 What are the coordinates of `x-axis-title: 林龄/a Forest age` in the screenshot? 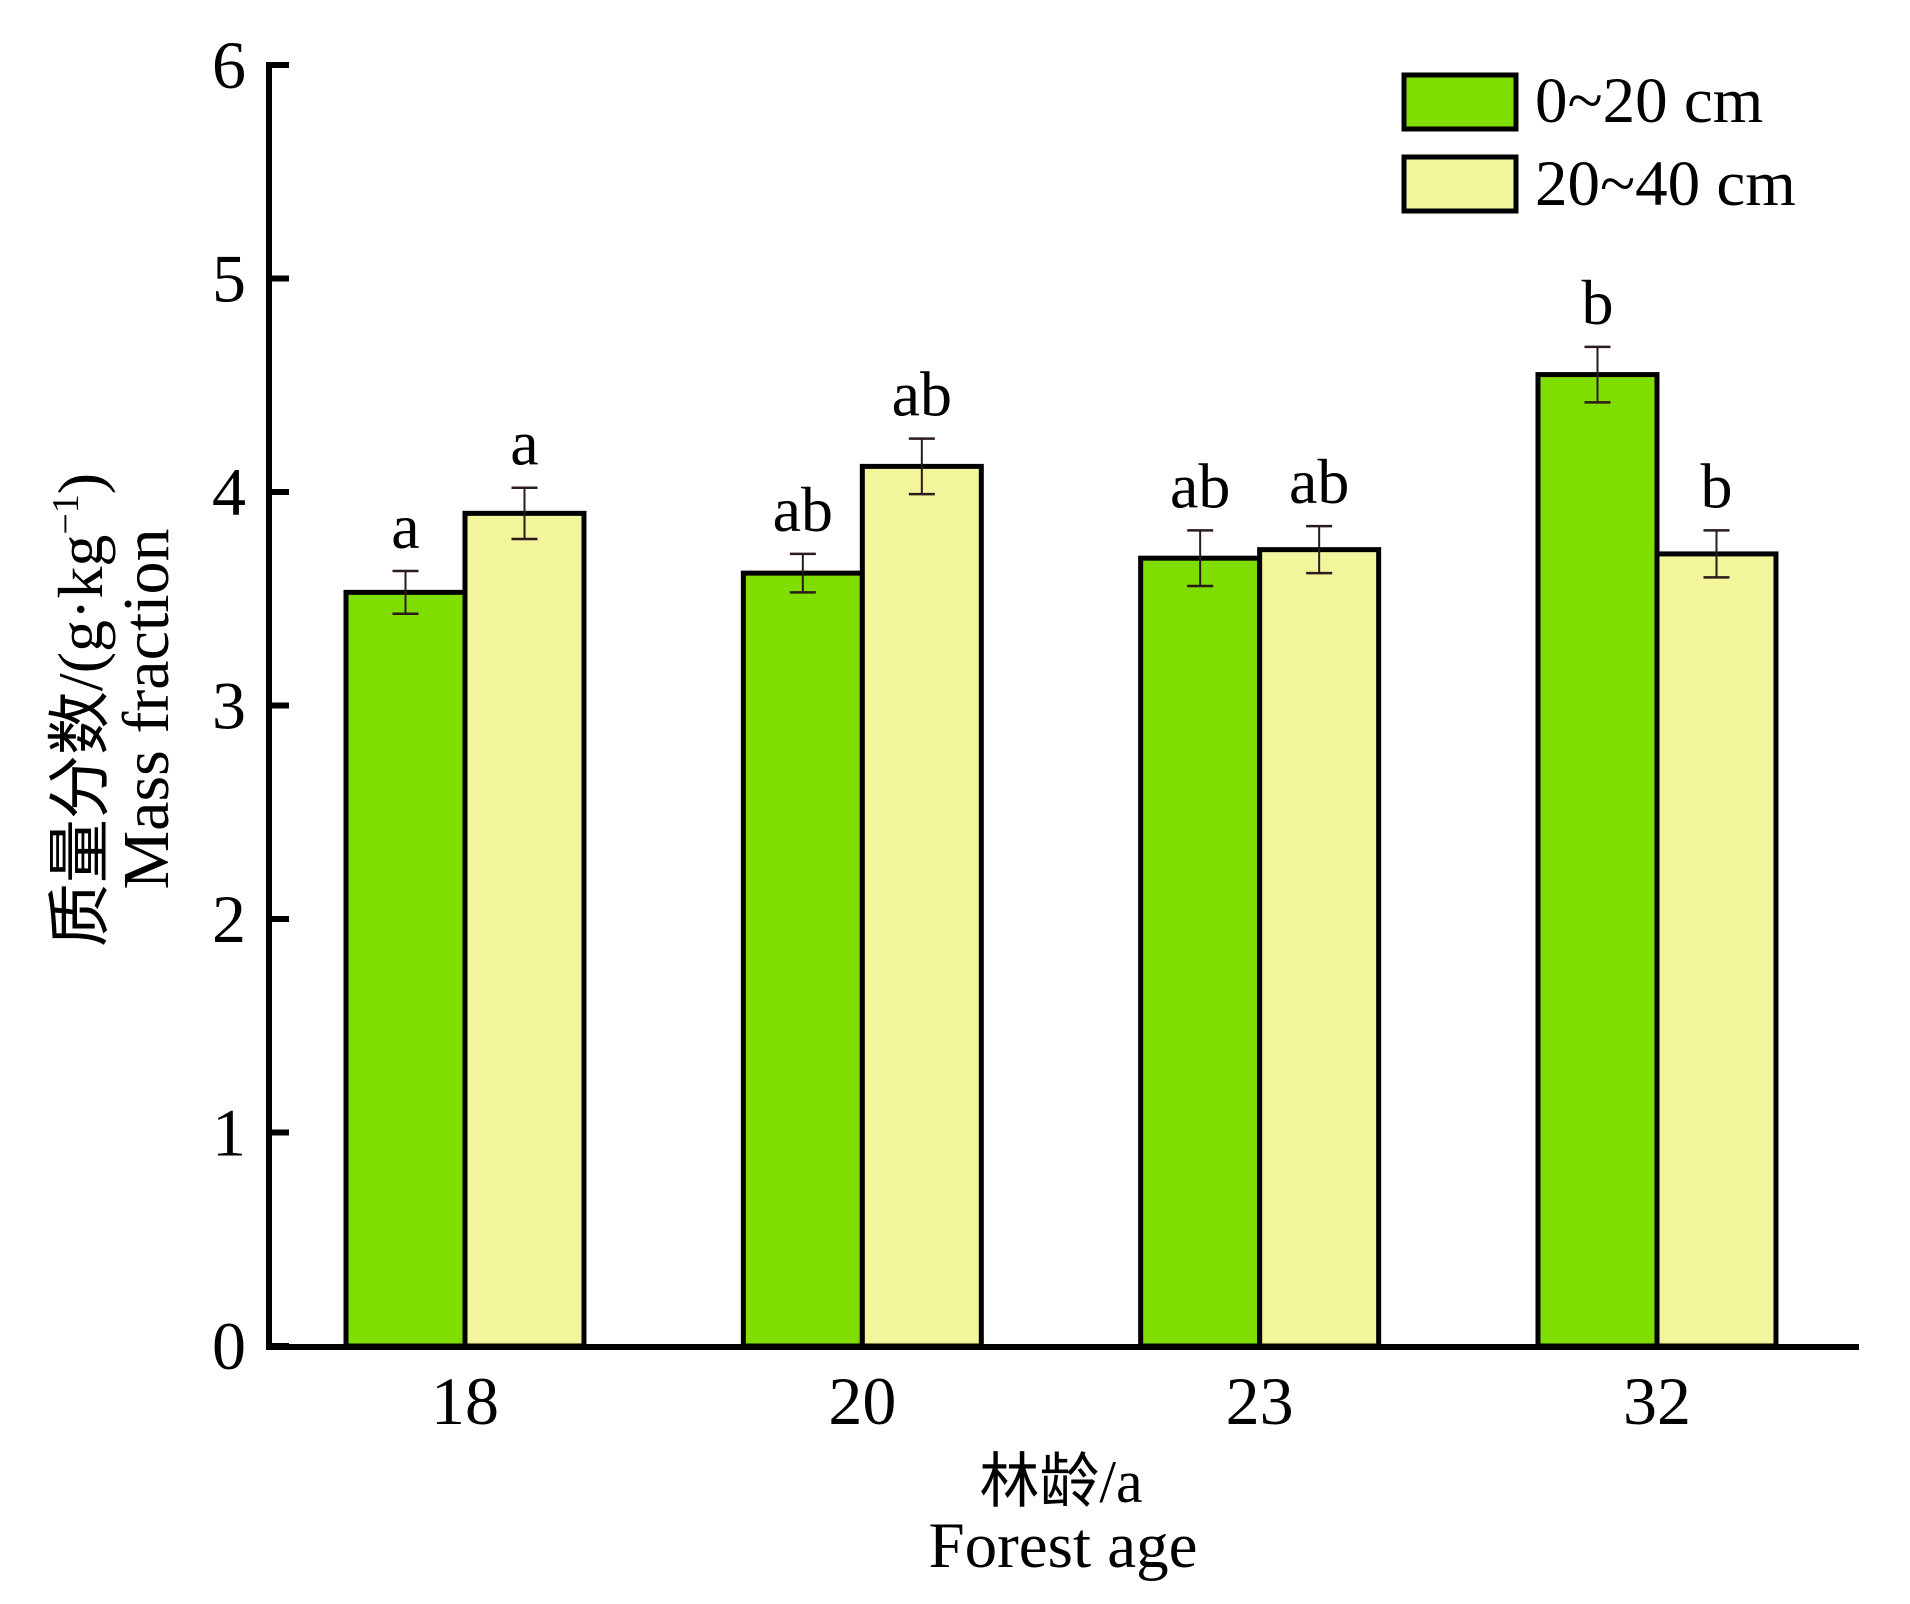 It's located at (1063, 1515).